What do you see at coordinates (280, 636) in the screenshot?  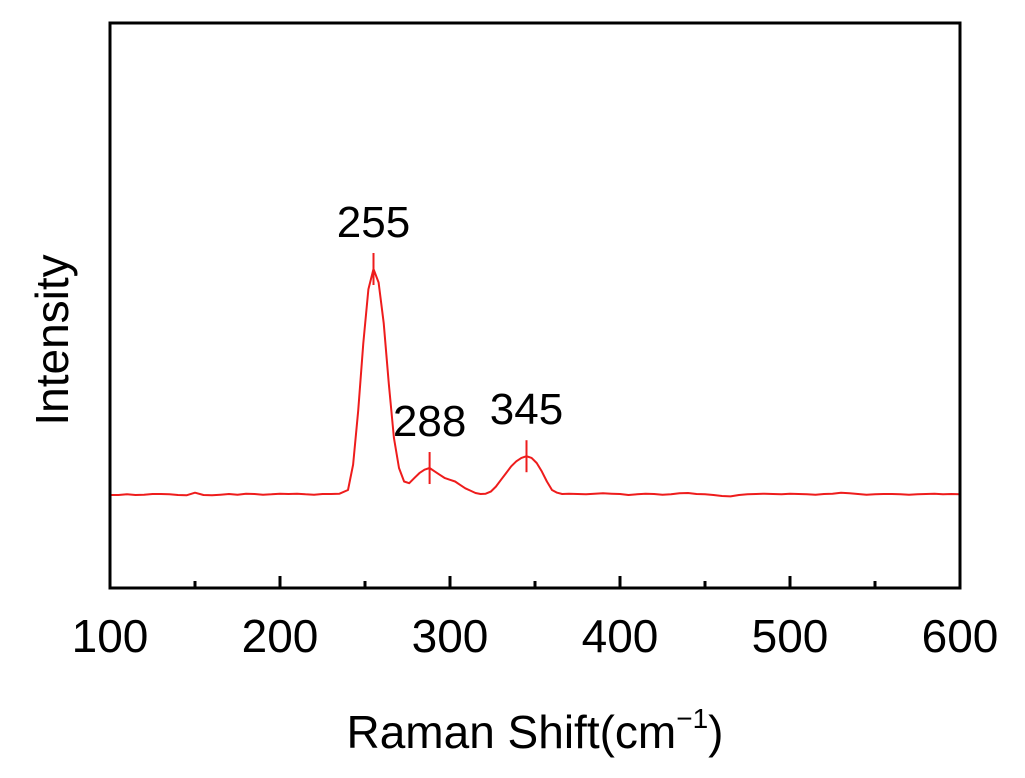 I see `x-tick-label: 200` at bounding box center [280, 636].